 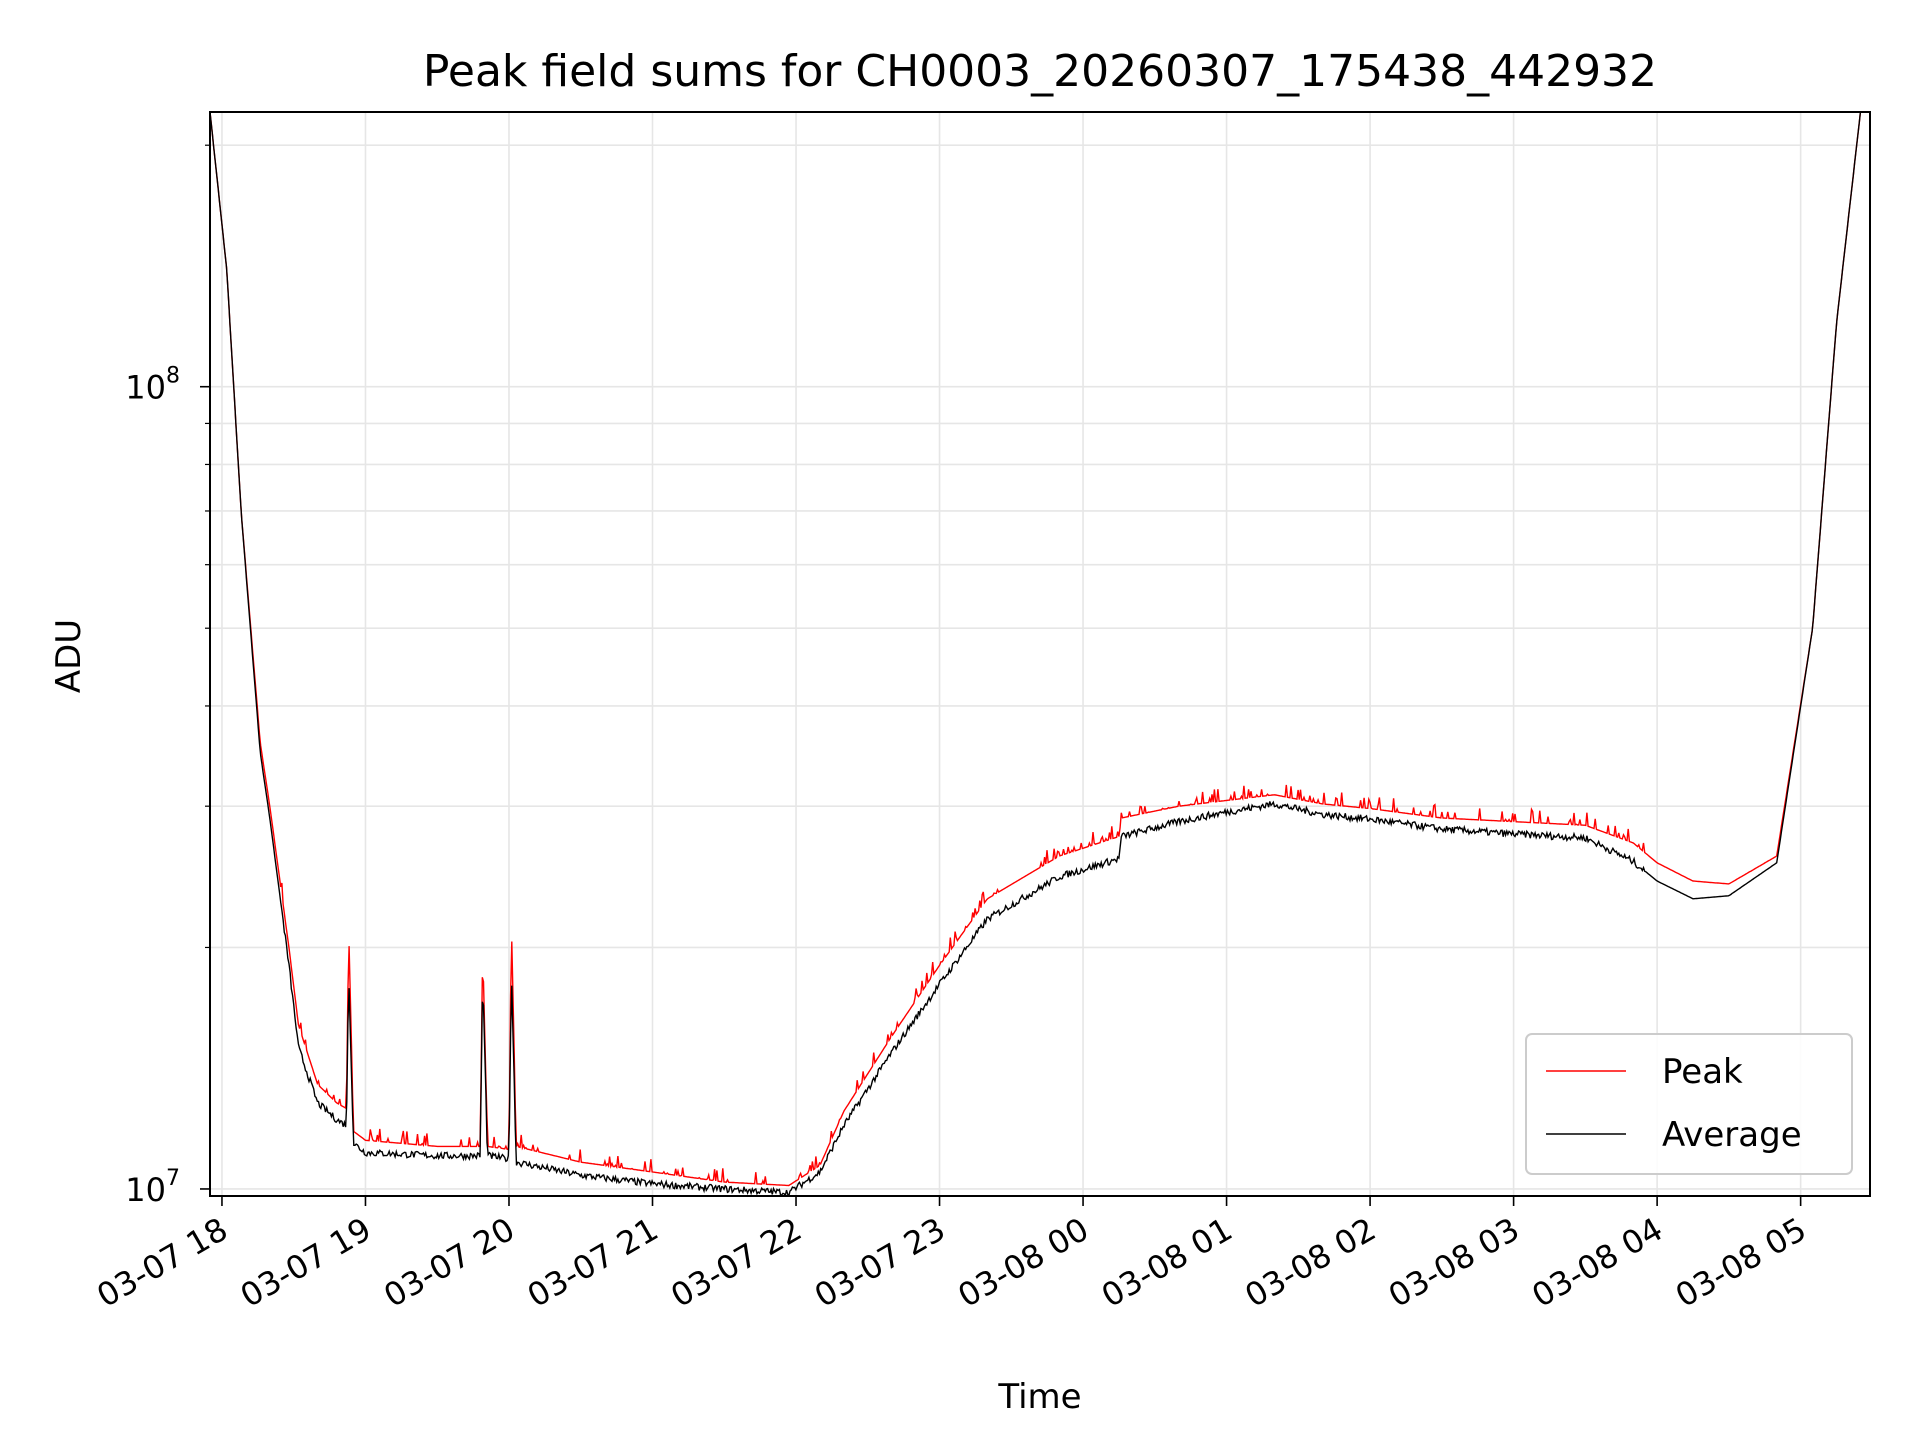 What do you see at coordinates (167, 676) in the screenshot?
I see `y-ticks: 10⁷ 10⁸` at bounding box center [167, 676].